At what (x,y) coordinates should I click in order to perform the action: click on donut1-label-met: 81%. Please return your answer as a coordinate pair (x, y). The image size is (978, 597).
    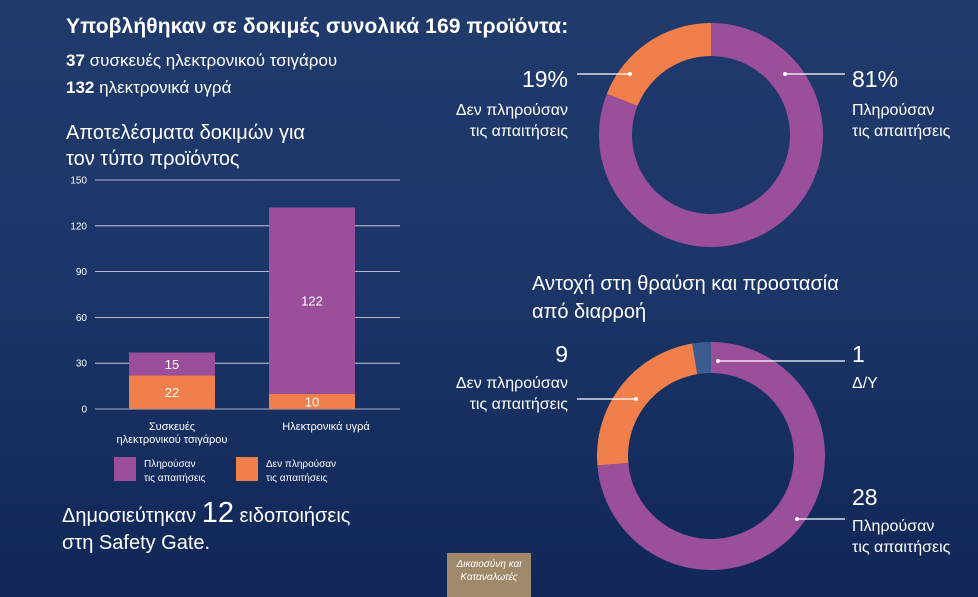
    Looking at the image, I should click on (875, 79).